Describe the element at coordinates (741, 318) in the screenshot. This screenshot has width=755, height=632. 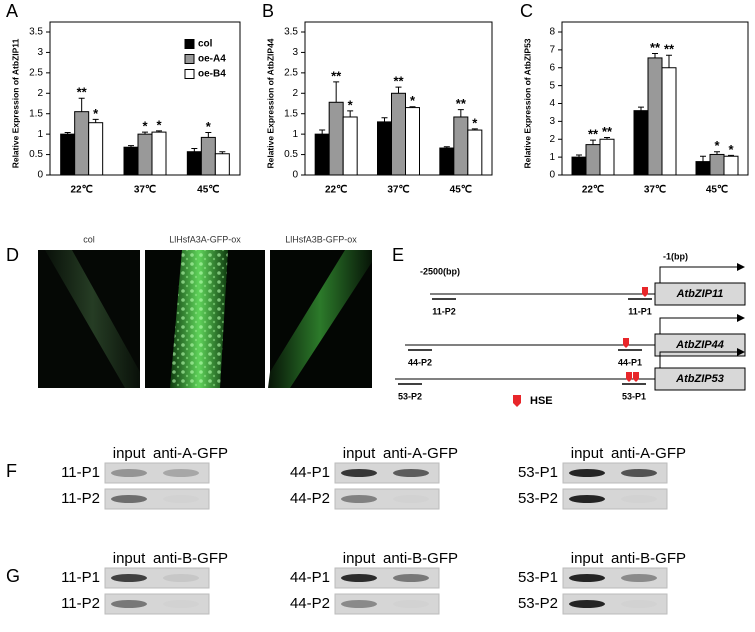
I see `tss-arrowhead` at that location.